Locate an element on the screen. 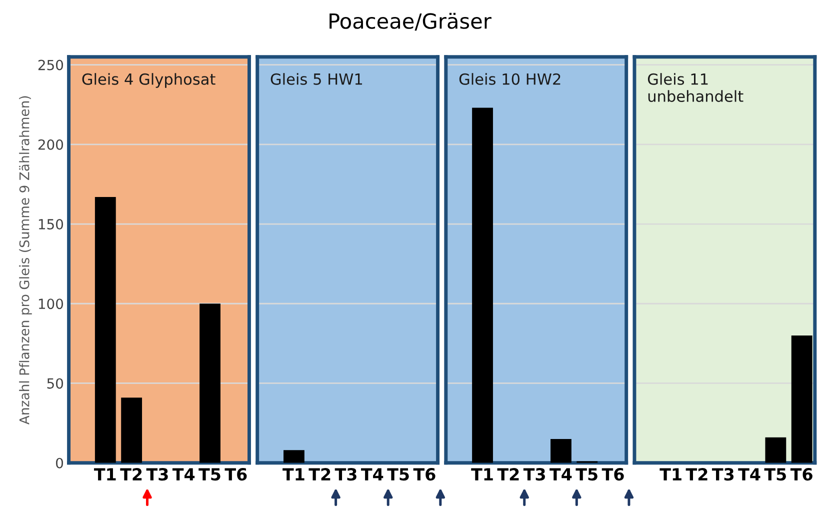  text: Gleis 4 Glyphosat is located at coordinates (149, 80).